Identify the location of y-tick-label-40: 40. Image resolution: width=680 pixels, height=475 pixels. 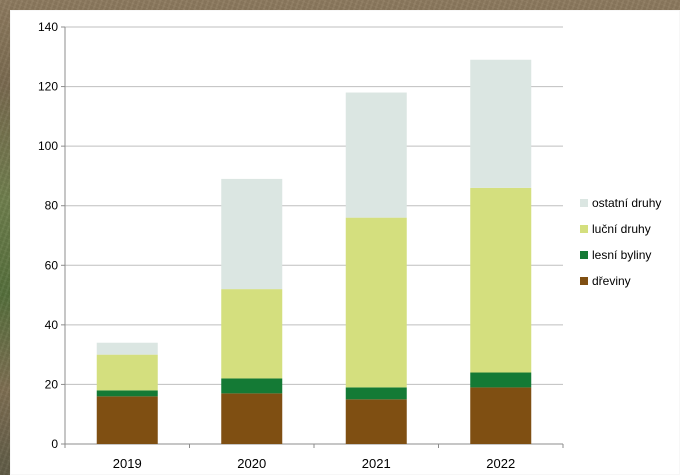
(52, 325).